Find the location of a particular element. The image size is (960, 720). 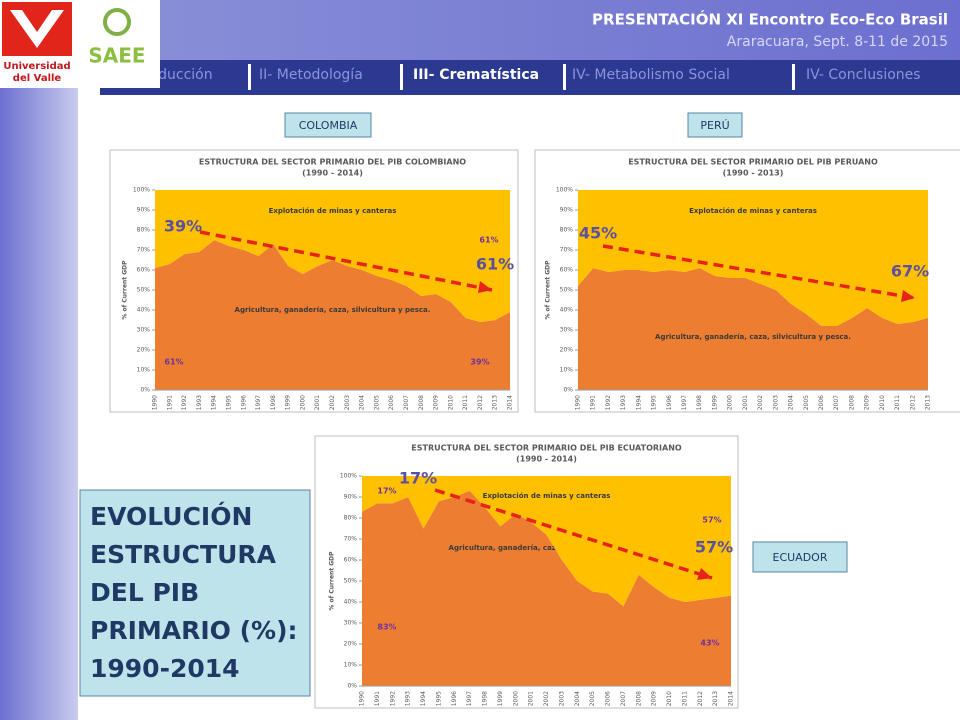

univalle-text: Universidad is located at coordinates (36, 66).